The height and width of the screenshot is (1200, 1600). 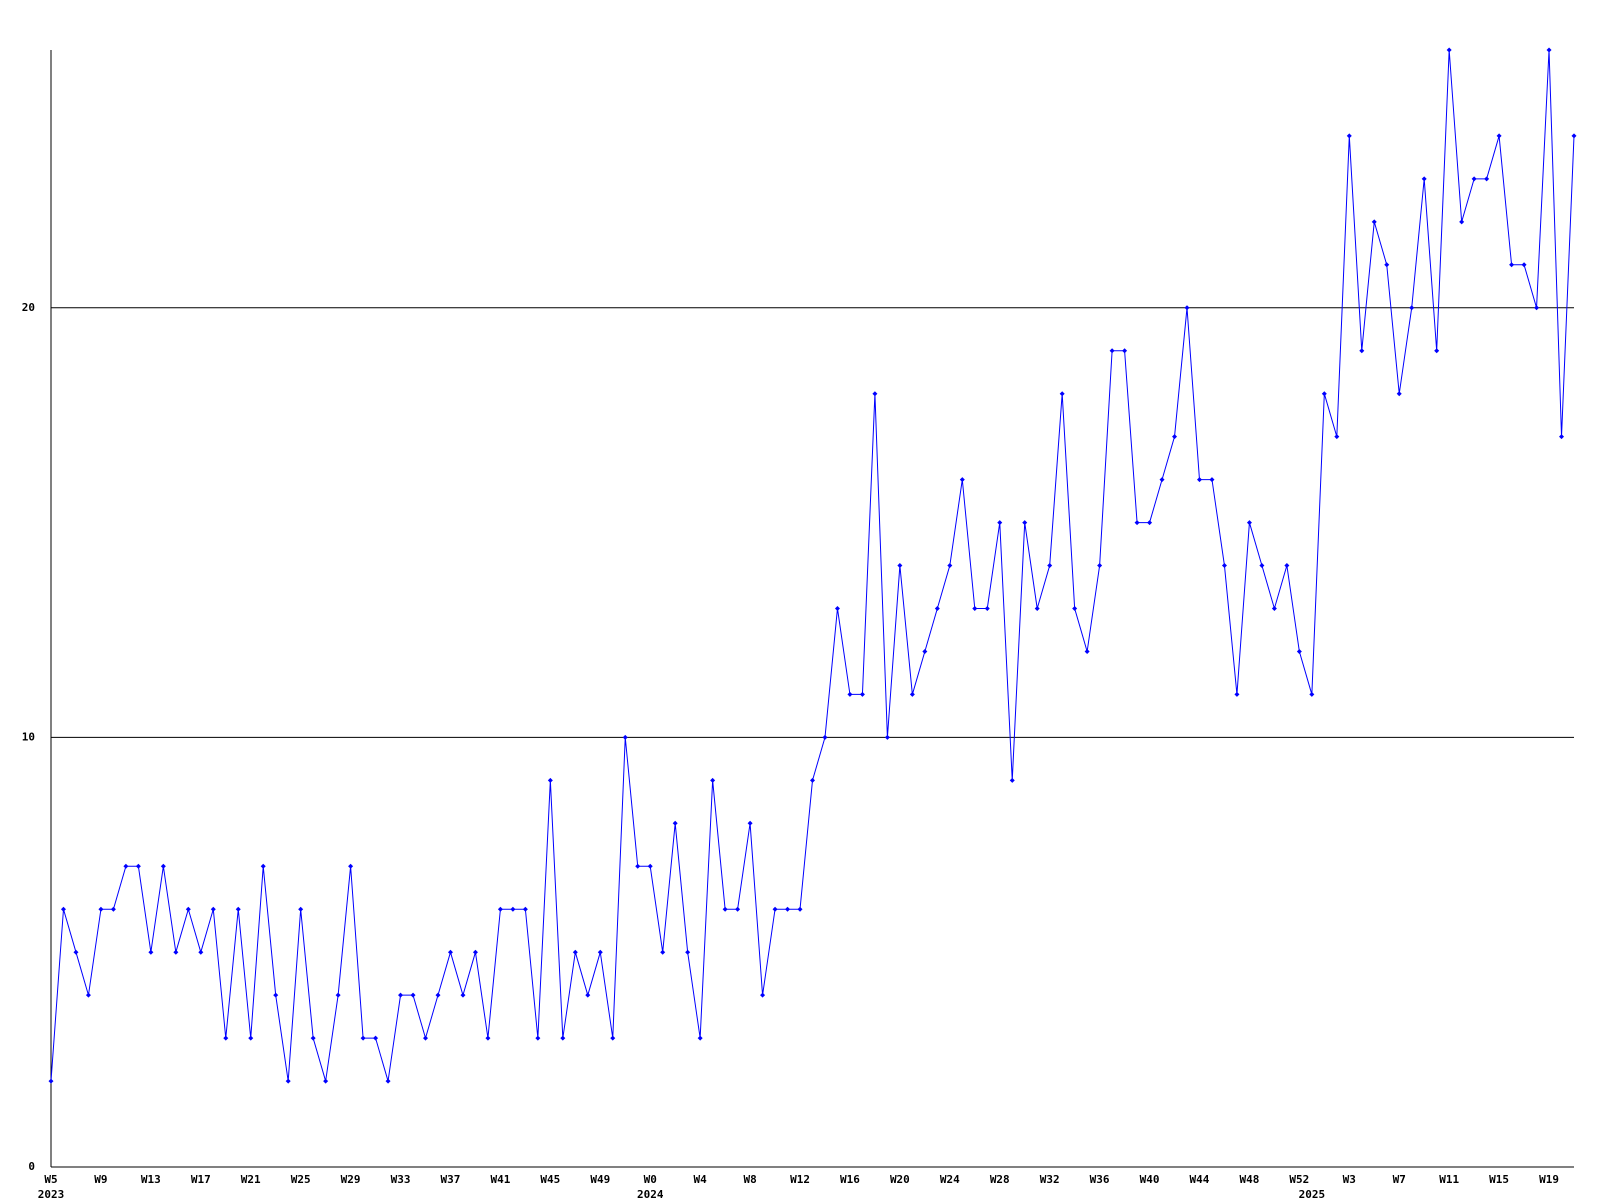 I want to click on x-tick-label: W36, so click(x=1100, y=1179).